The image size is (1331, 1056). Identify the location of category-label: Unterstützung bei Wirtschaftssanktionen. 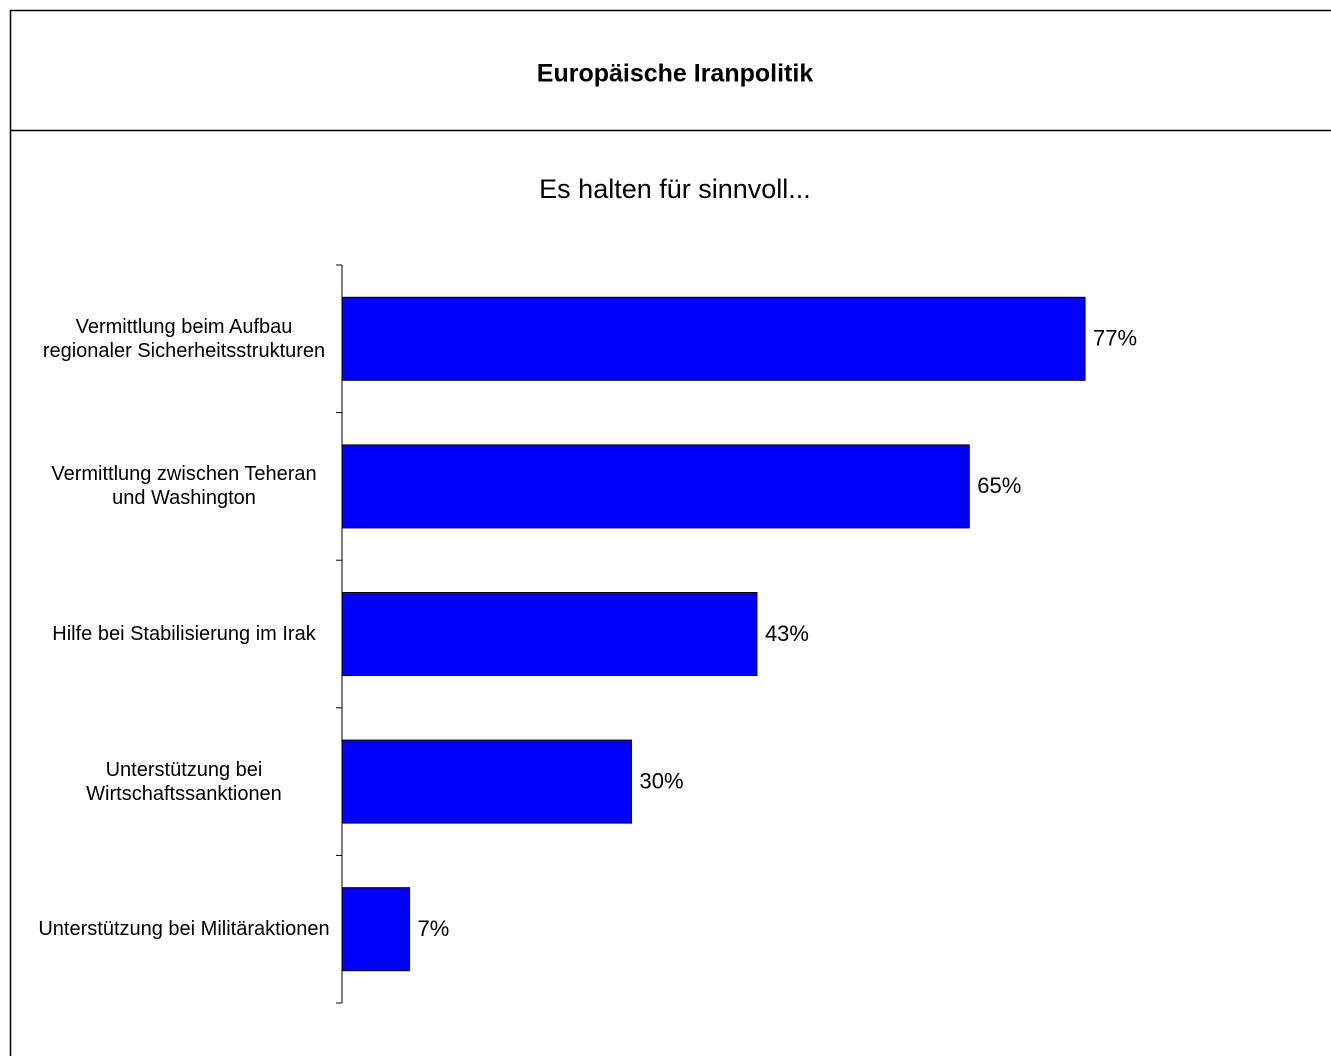
(184, 781).